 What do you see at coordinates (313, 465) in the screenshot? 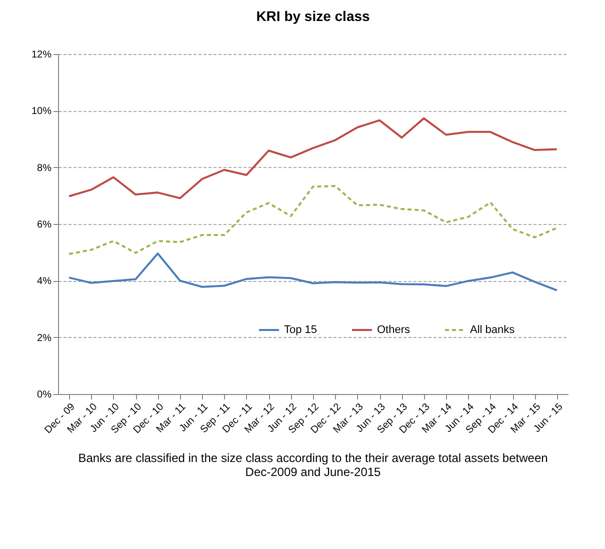
I see `text: Banks are classified in the size class according to the their average total assets between Dec-2009 and June-2015` at bounding box center [313, 465].